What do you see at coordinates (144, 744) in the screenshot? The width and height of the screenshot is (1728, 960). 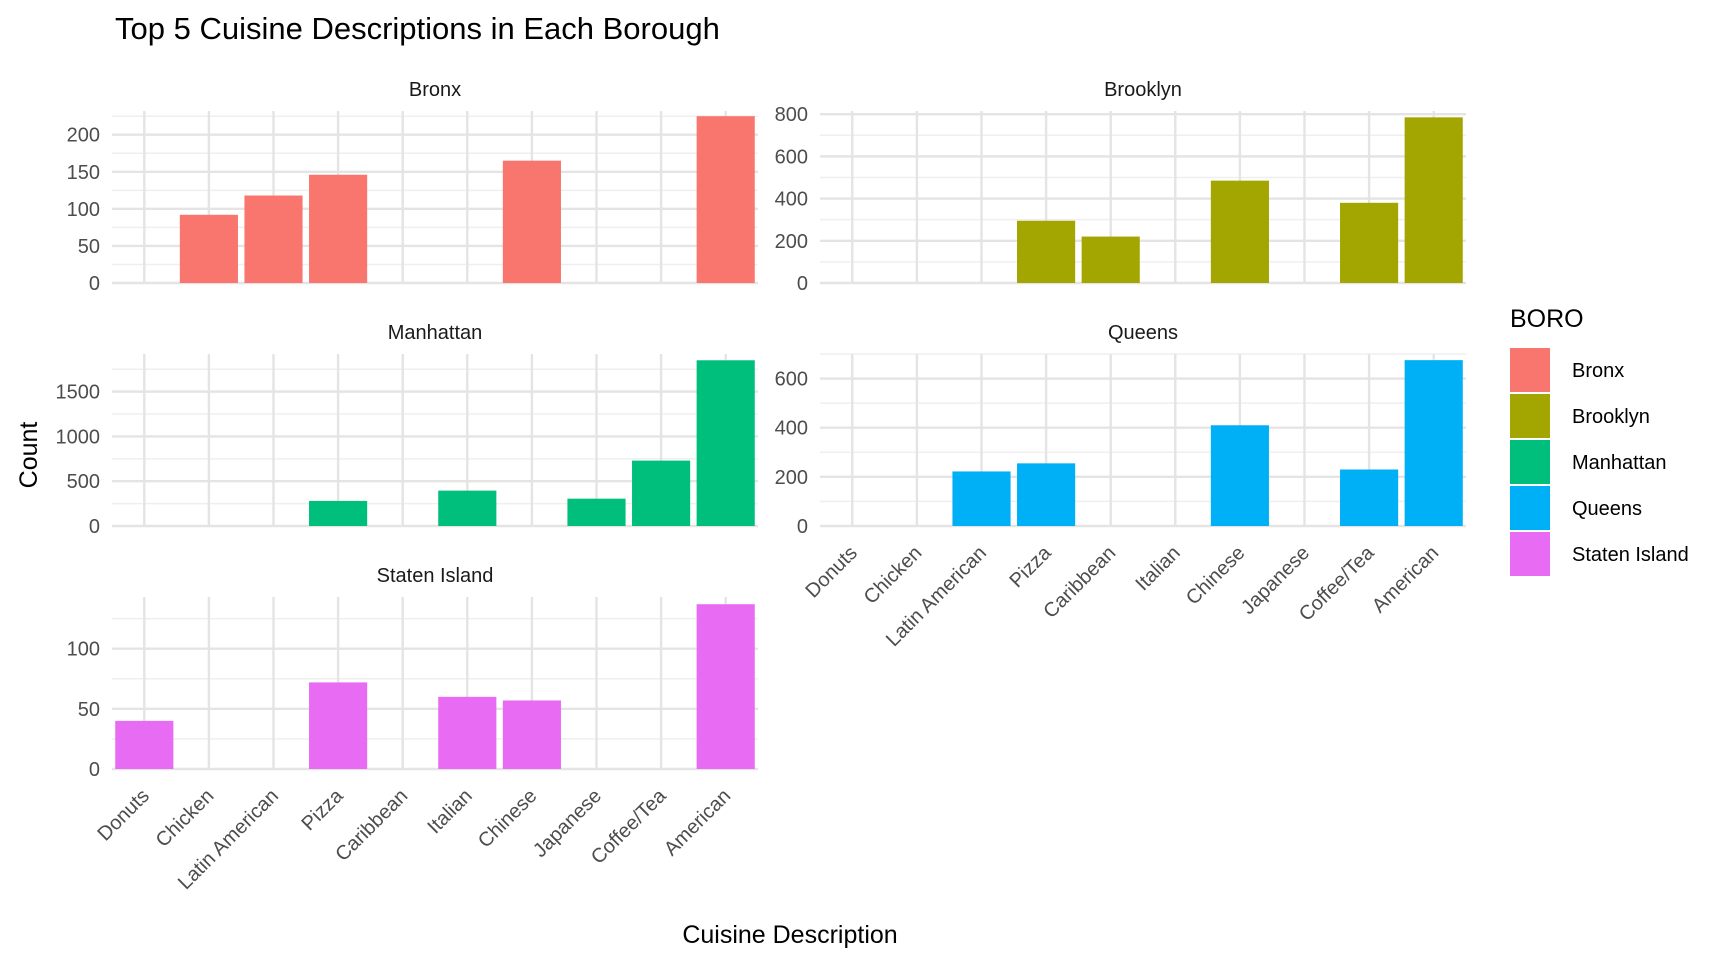 I see `bar-staten-island-donuts` at bounding box center [144, 744].